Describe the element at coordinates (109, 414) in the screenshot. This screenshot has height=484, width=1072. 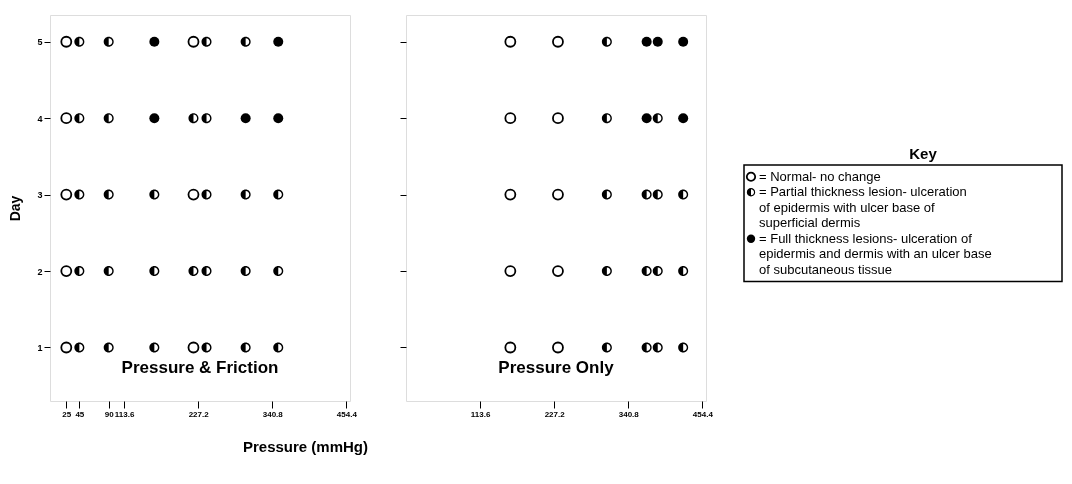
I see `x-tick-label: 90` at that location.